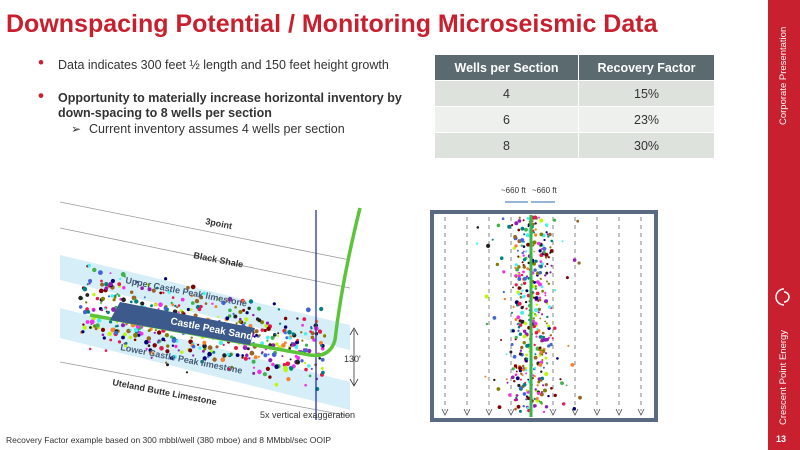 This screenshot has height=450, width=800. What do you see at coordinates (783, 377) in the screenshot?
I see `company-name-label: Crescent Point Energy` at bounding box center [783, 377].